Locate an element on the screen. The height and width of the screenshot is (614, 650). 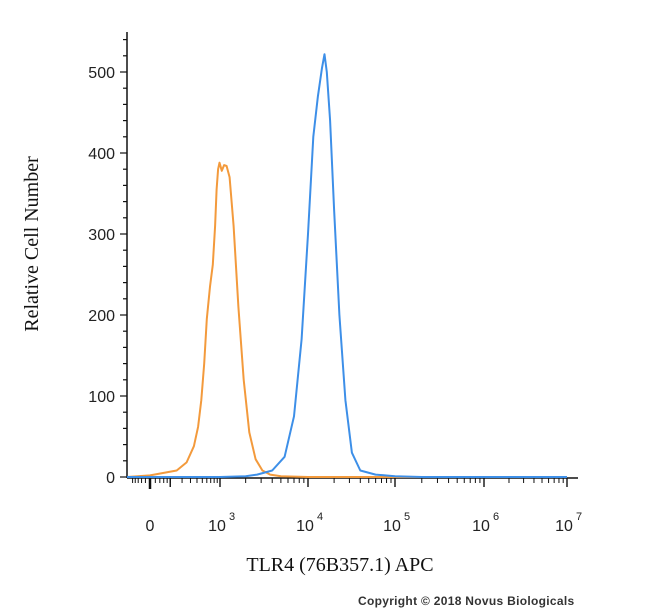
x-tick-exponent: 4 is located at coordinates (320, 517).